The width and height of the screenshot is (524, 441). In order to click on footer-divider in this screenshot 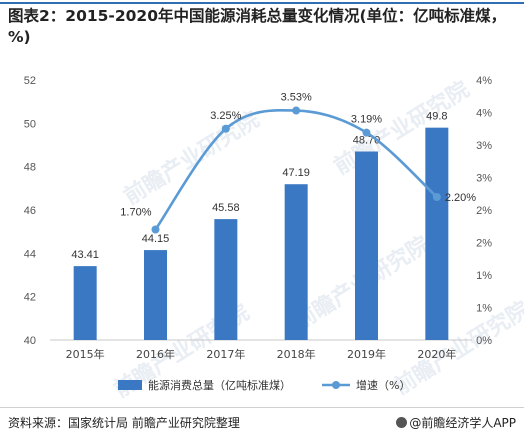, I will do `click(262, 407)`.